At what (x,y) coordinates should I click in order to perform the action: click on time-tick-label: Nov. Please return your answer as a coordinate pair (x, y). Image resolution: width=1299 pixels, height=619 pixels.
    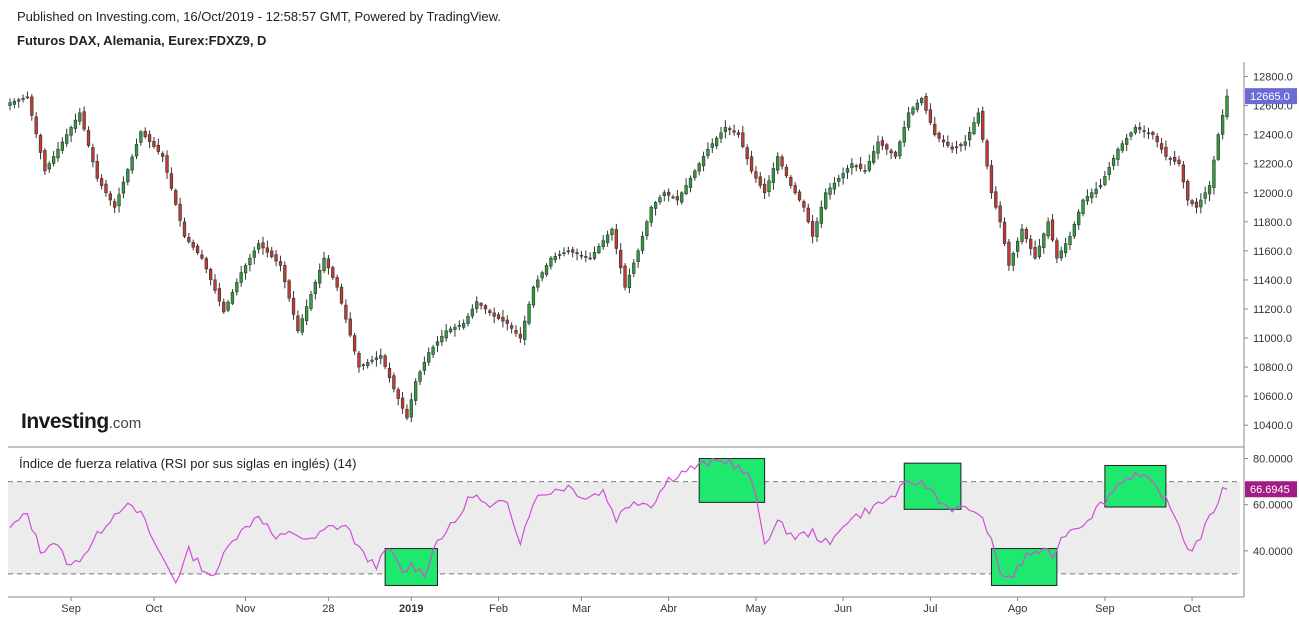
    Looking at the image, I should click on (246, 609).